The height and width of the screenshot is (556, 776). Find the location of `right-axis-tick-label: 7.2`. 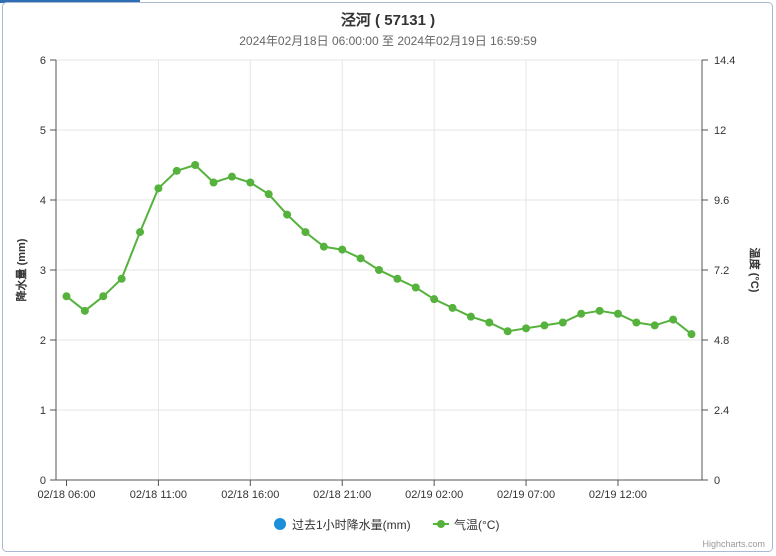

right-axis-tick-label: 7.2 is located at coordinates (721, 271).